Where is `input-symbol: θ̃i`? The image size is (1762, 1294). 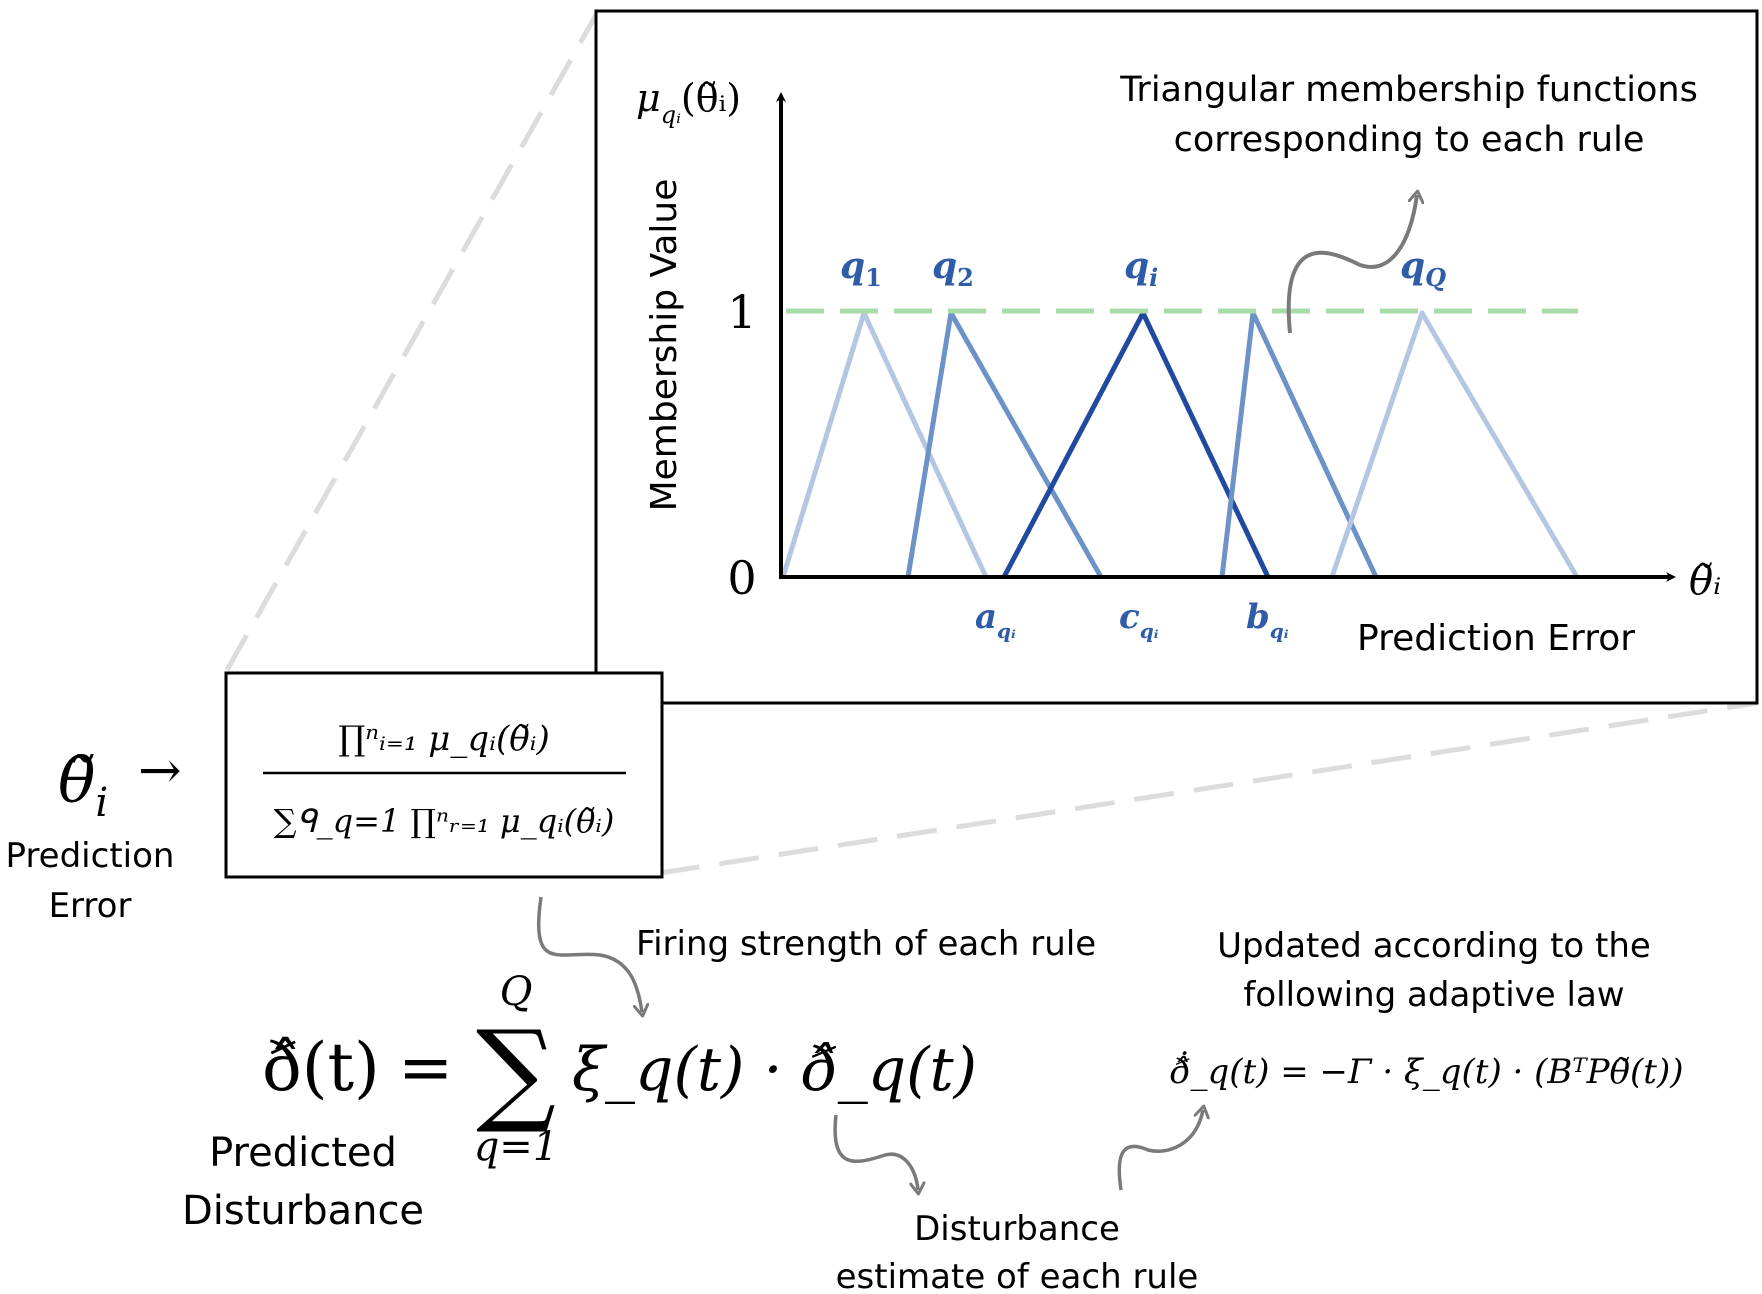 input-symbol: θ̃i is located at coordinates (83, 785).